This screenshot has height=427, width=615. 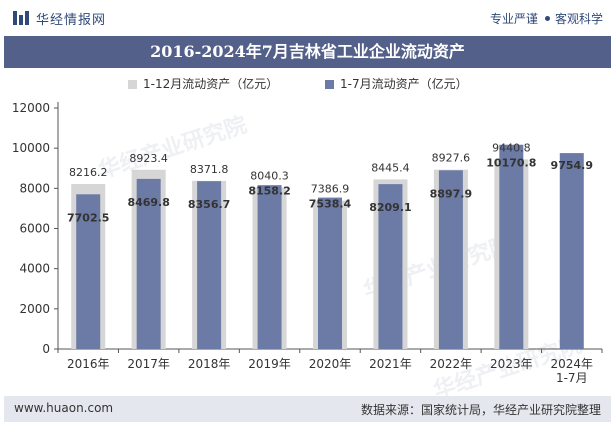 What do you see at coordinates (148, 158) in the screenshot?
I see `data-label-1-12: 8923.4` at bounding box center [148, 158].